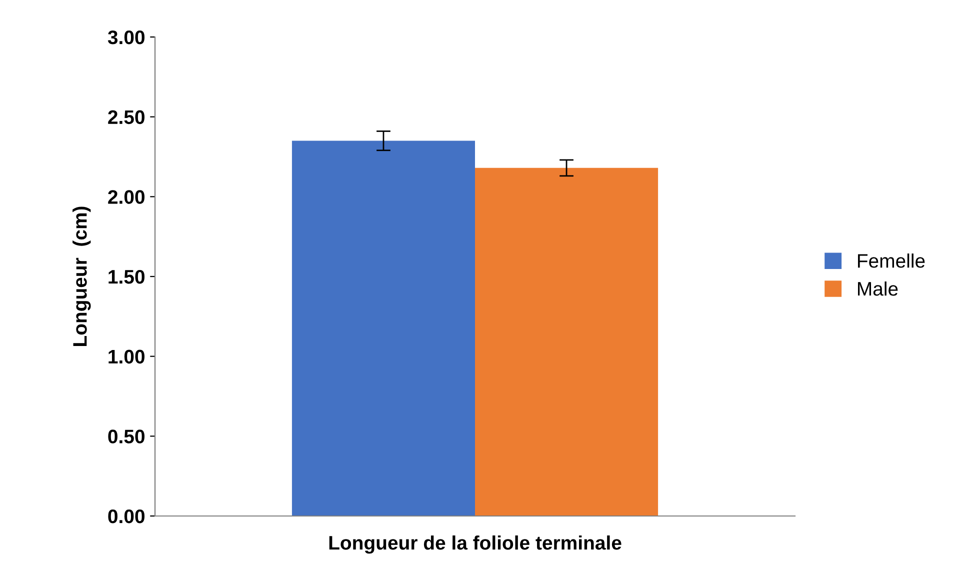 Image resolution: width=957 pixels, height=583 pixels. Describe the element at coordinates (126, 117) in the screenshot. I see `y-tick-label: 2.50` at that location.